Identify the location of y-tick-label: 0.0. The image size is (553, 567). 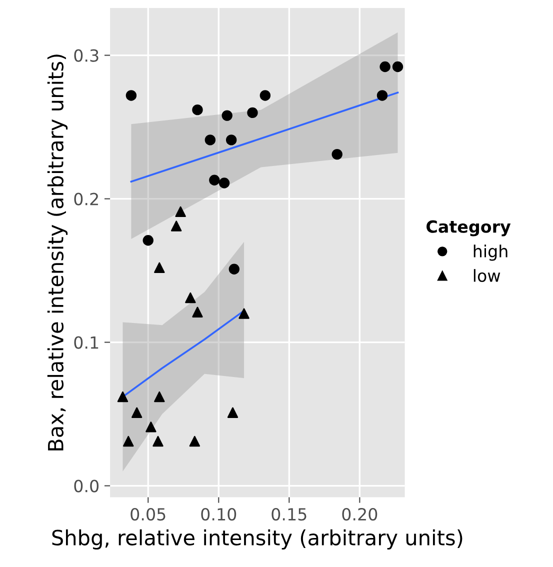
(86, 486).